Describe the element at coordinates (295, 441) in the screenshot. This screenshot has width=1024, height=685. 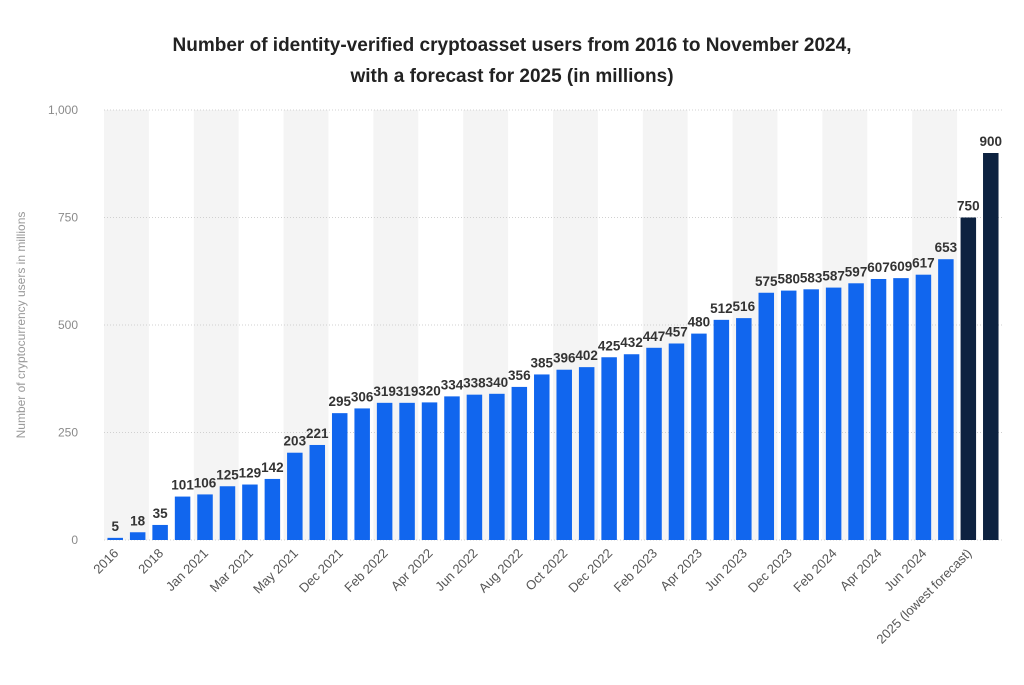
I see `data-label: 203` at that location.